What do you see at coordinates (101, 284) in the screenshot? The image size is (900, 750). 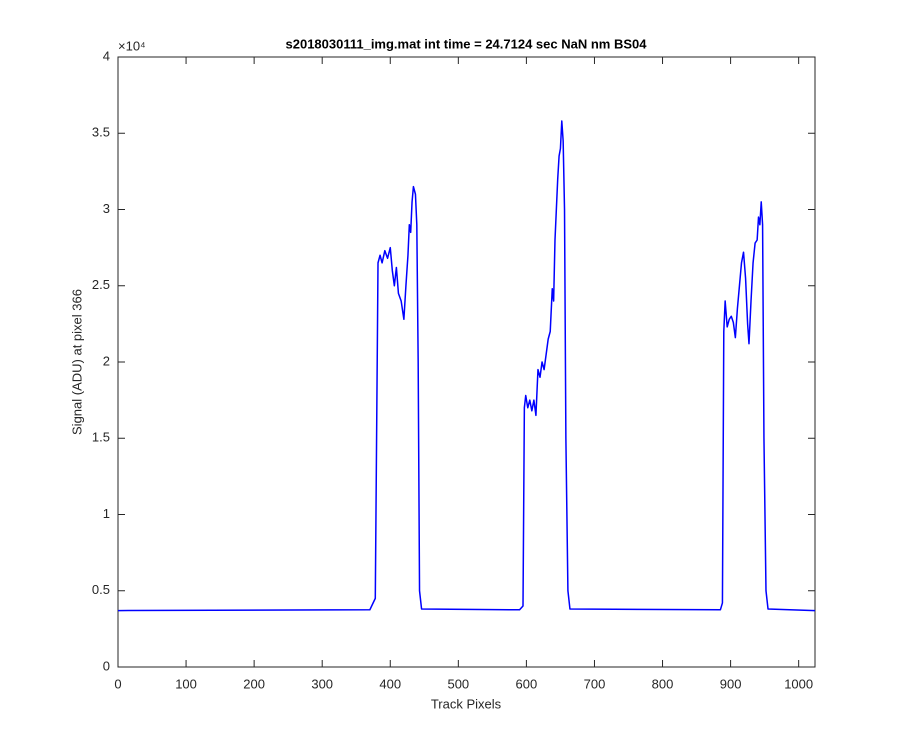 I see `y-tick-label: 2.5` at bounding box center [101, 284].